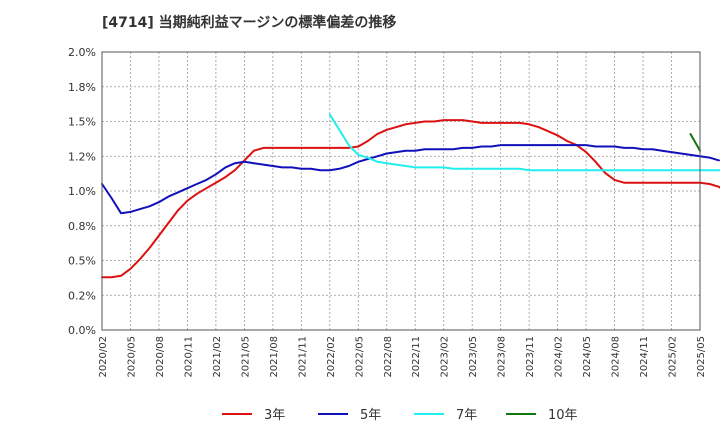 Image resolution: width=720 pixels, height=440 pixels. Describe the element at coordinates (188, 357) in the screenshot. I see `x-tick-label: 2020/11` at that location.